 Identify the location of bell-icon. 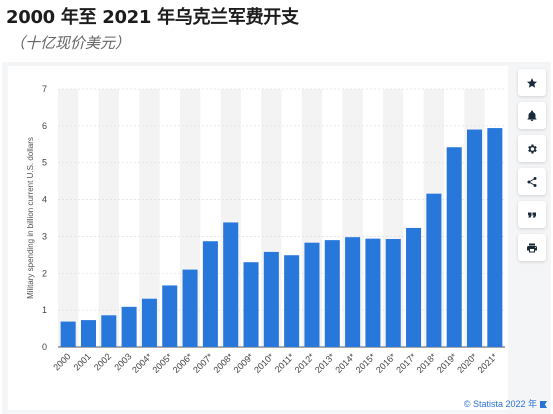
(532, 115).